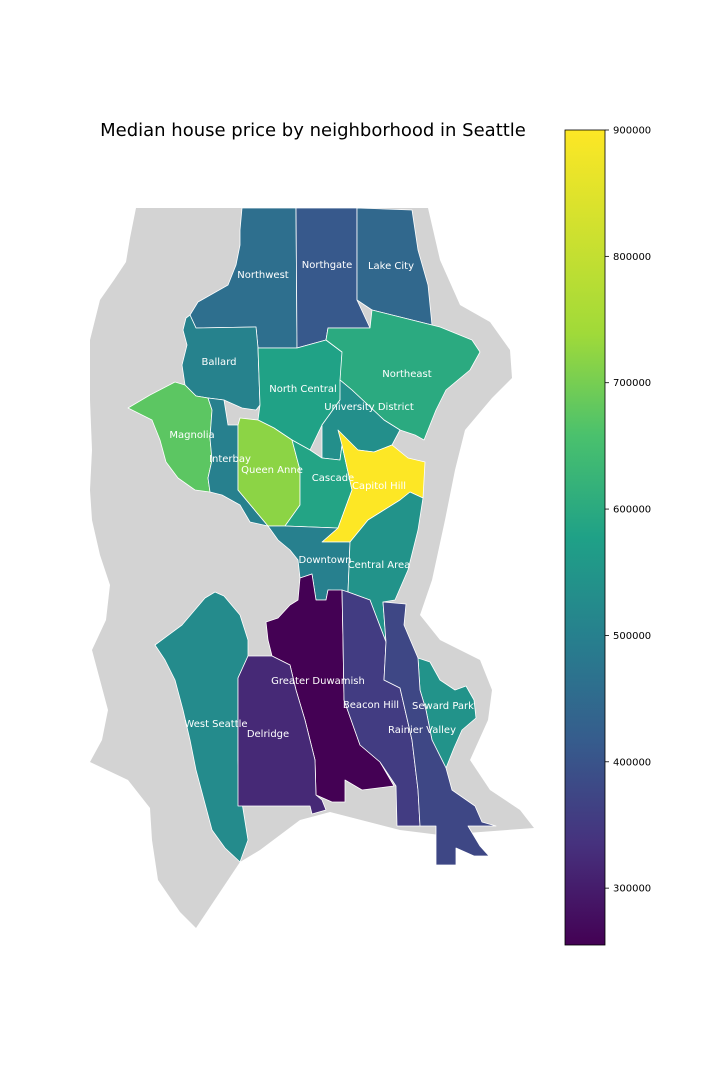 This screenshot has height=1080, width=720. What do you see at coordinates (422, 730) in the screenshot?
I see `label-rainier-valley: Rainier Valley` at bounding box center [422, 730].